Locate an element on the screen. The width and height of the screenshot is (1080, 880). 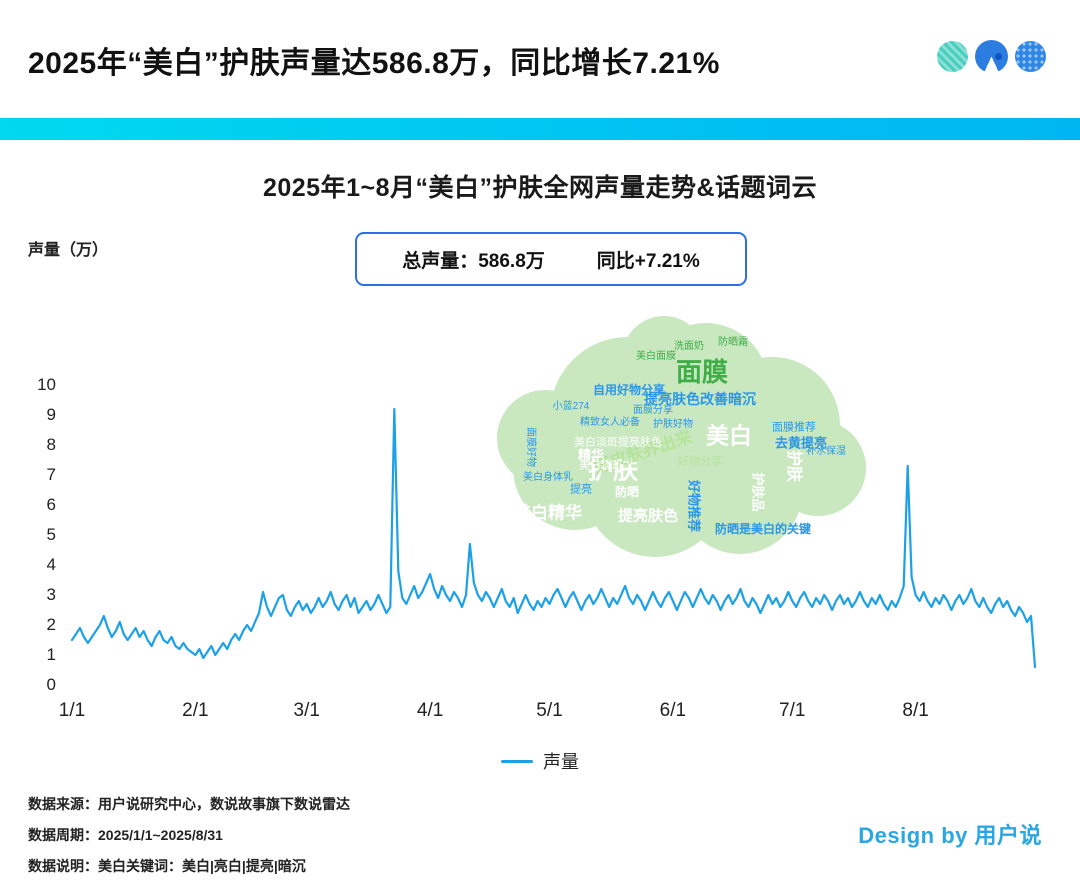
x-axis-tick-label: 5/1 is located at coordinates (549, 710).